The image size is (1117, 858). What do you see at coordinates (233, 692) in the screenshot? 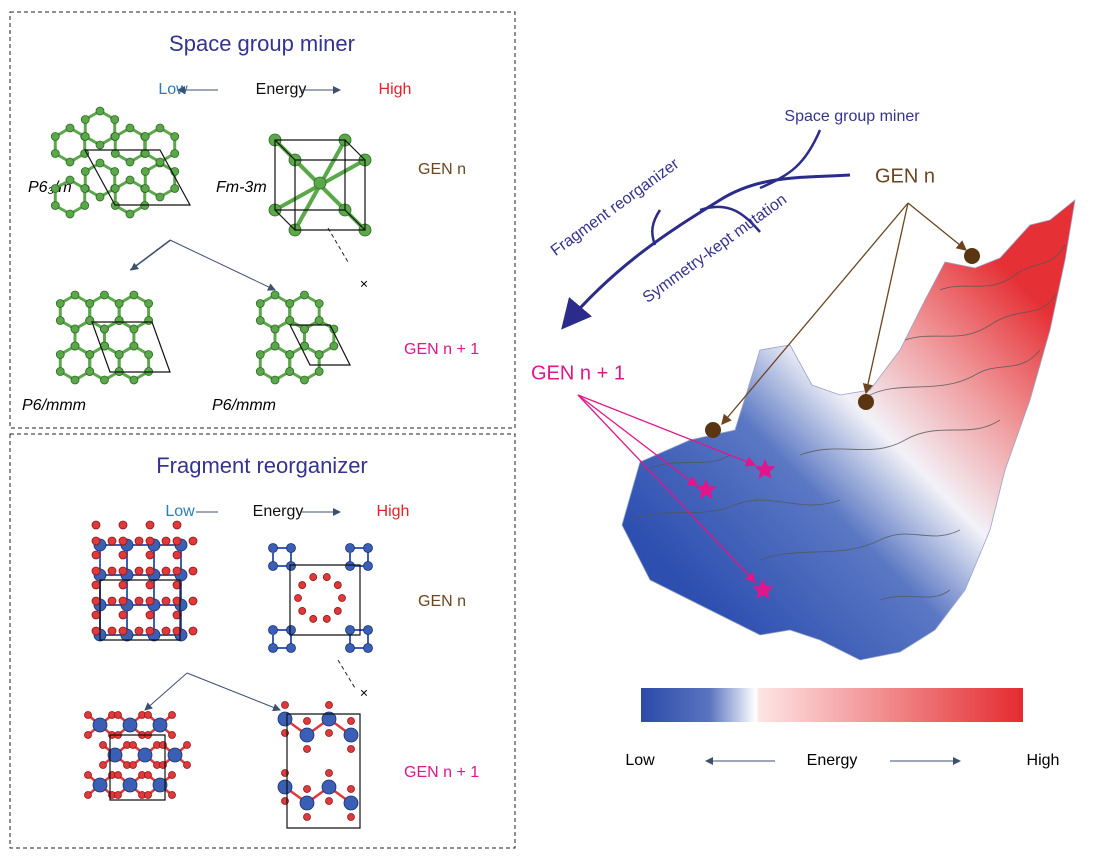
I see `arrow` at bounding box center [233, 692].